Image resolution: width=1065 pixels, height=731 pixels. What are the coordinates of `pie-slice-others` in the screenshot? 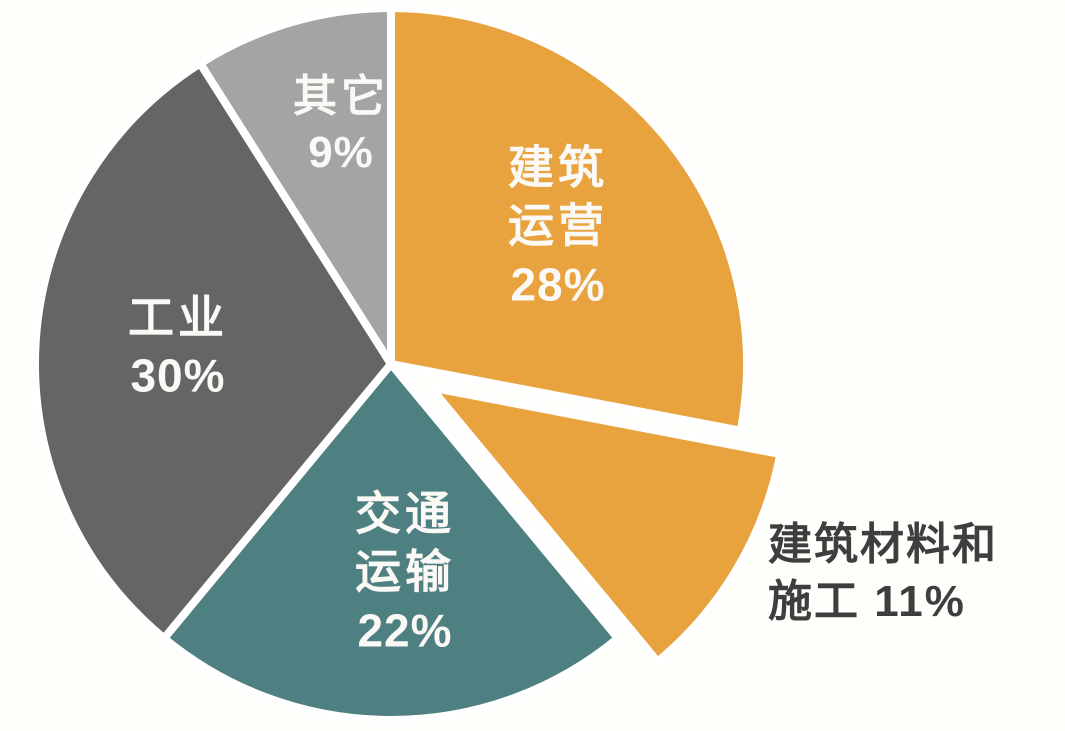 It's located at (295, 186).